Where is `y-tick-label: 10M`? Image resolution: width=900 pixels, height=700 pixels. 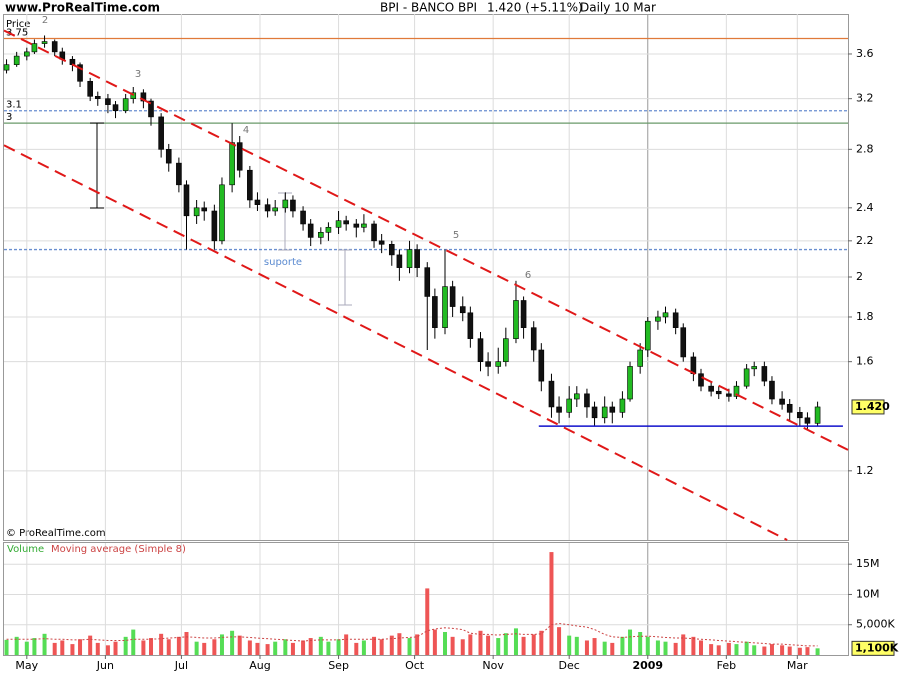
y-tick-label: 10M is located at coordinates (868, 593).